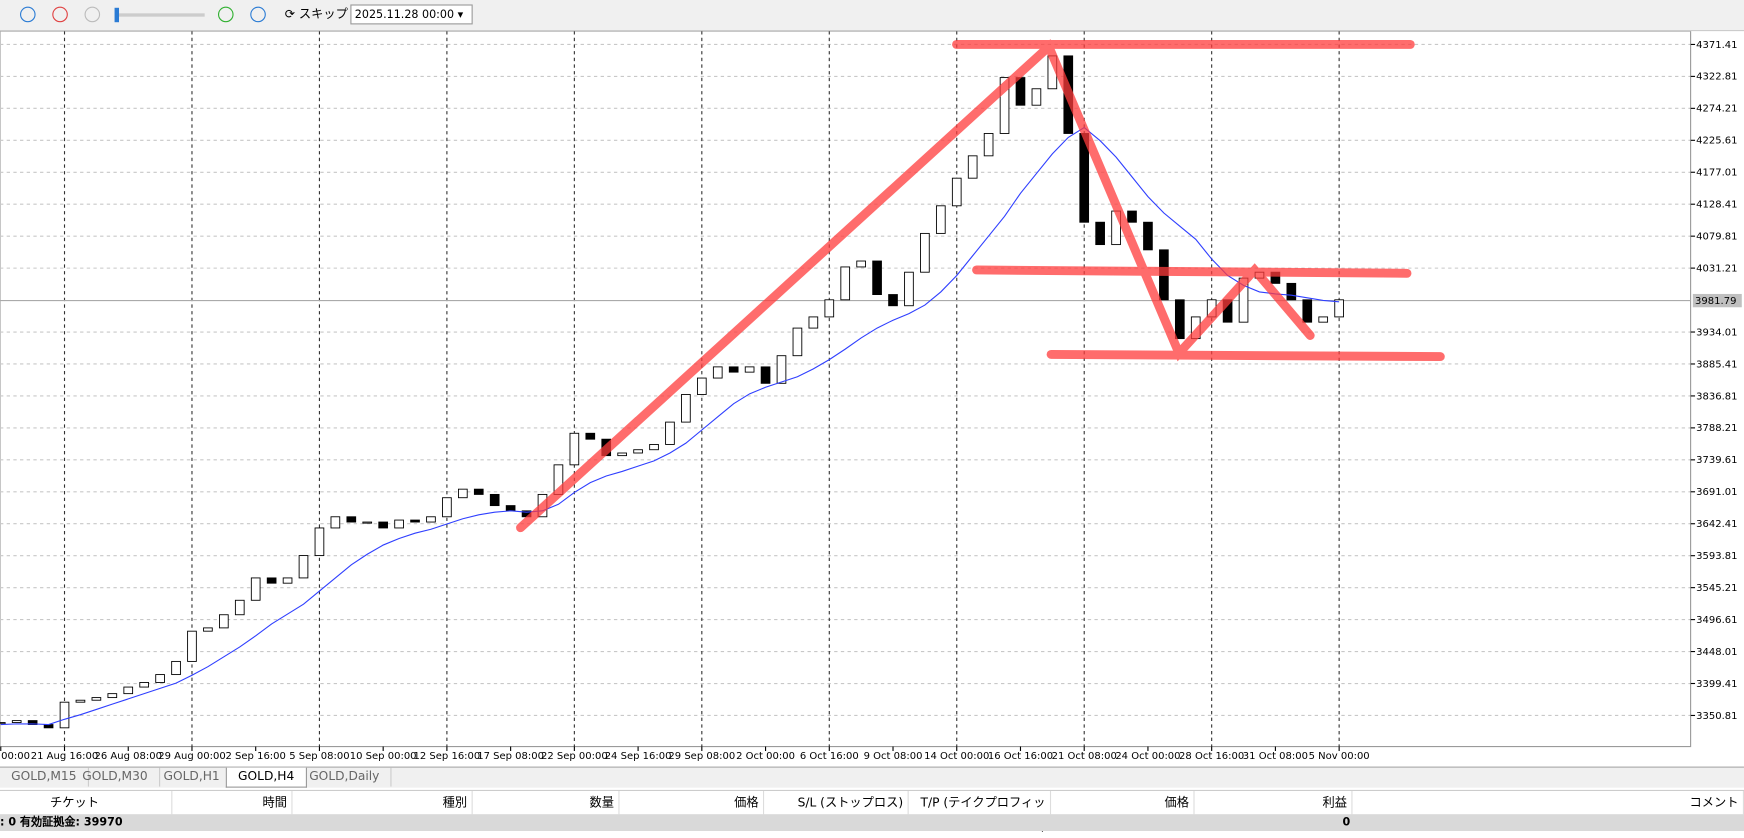  Describe the element at coordinates (266, 777) in the screenshot. I see `tab: GOLD,H4` at that location.